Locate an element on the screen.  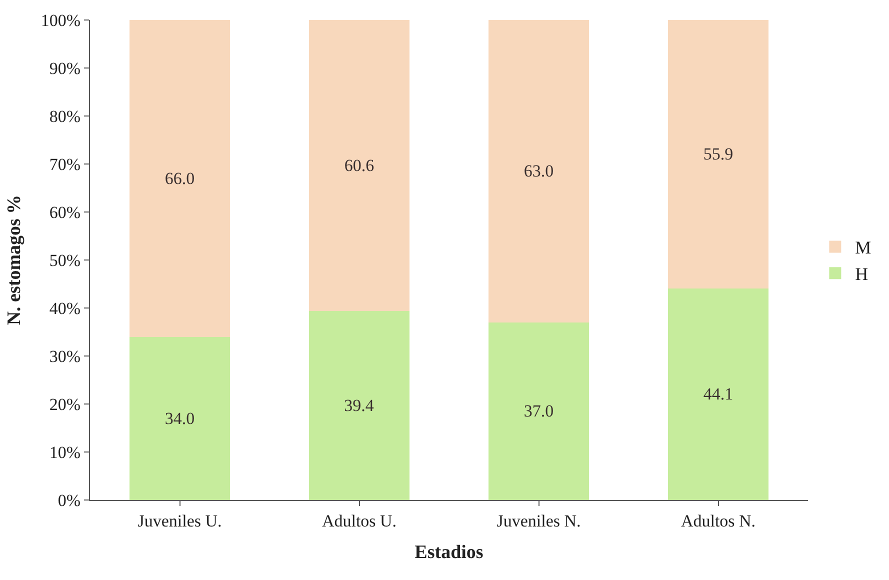
y-tick-label: 100% is located at coordinates (60, 20).